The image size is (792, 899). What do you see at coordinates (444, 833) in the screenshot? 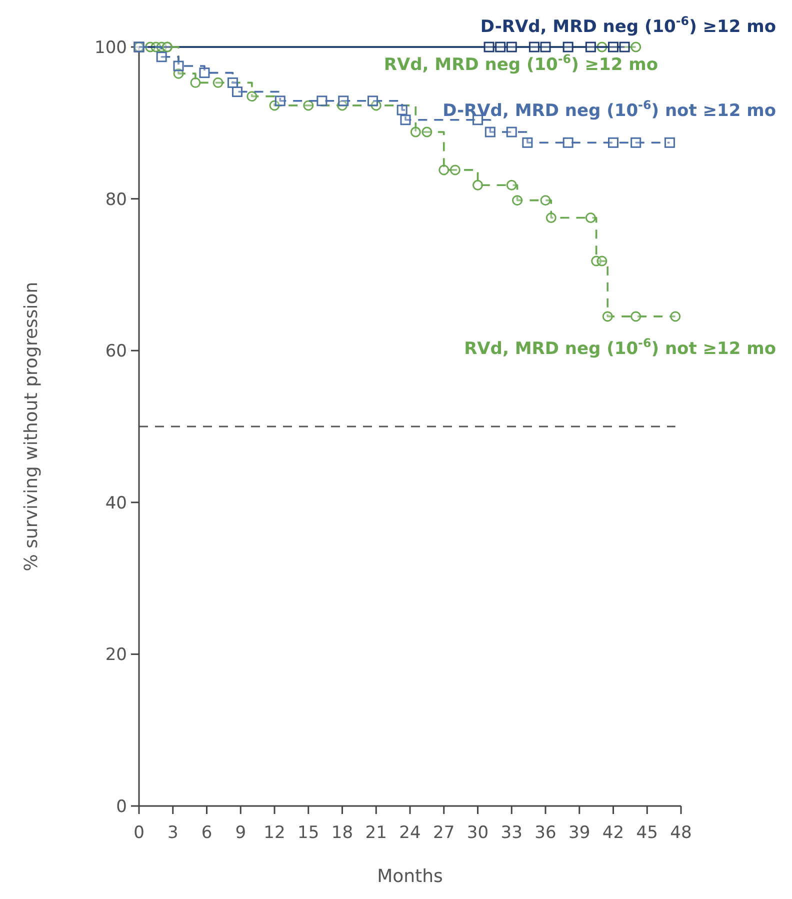
I see `x-tick-label: 27` at bounding box center [444, 833].